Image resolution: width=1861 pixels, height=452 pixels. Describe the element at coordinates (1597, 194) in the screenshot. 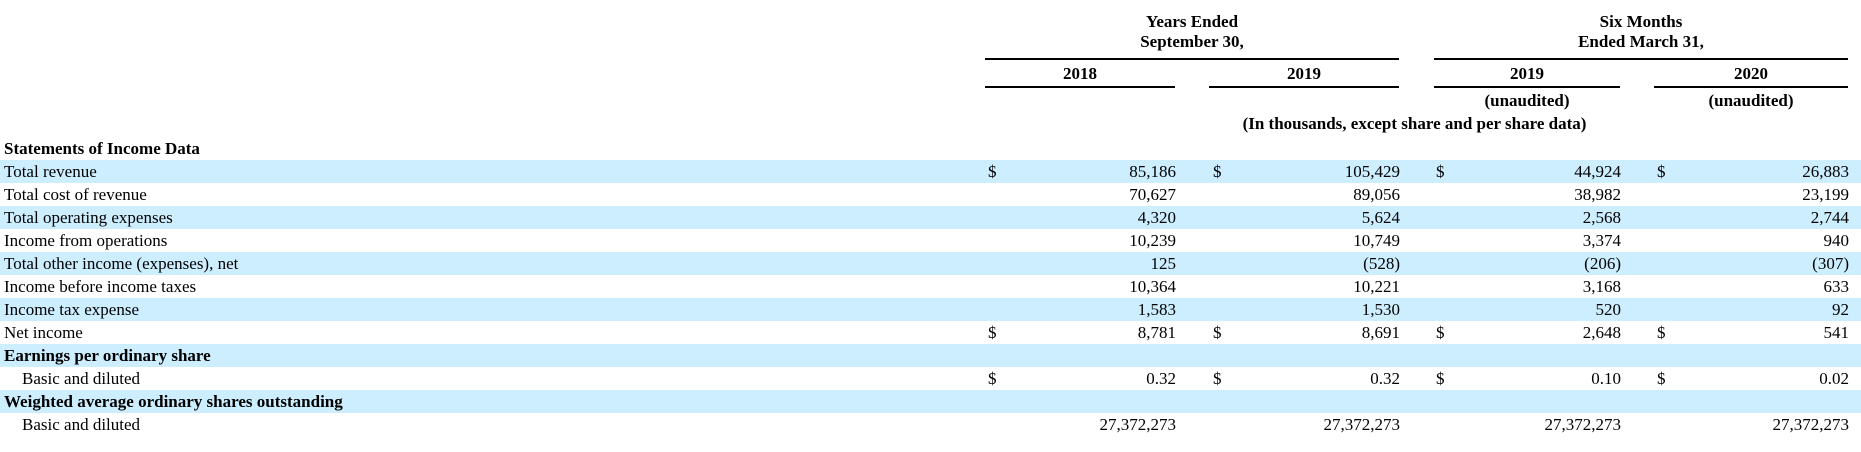

I see `value-2019-six: 38,982` at that location.